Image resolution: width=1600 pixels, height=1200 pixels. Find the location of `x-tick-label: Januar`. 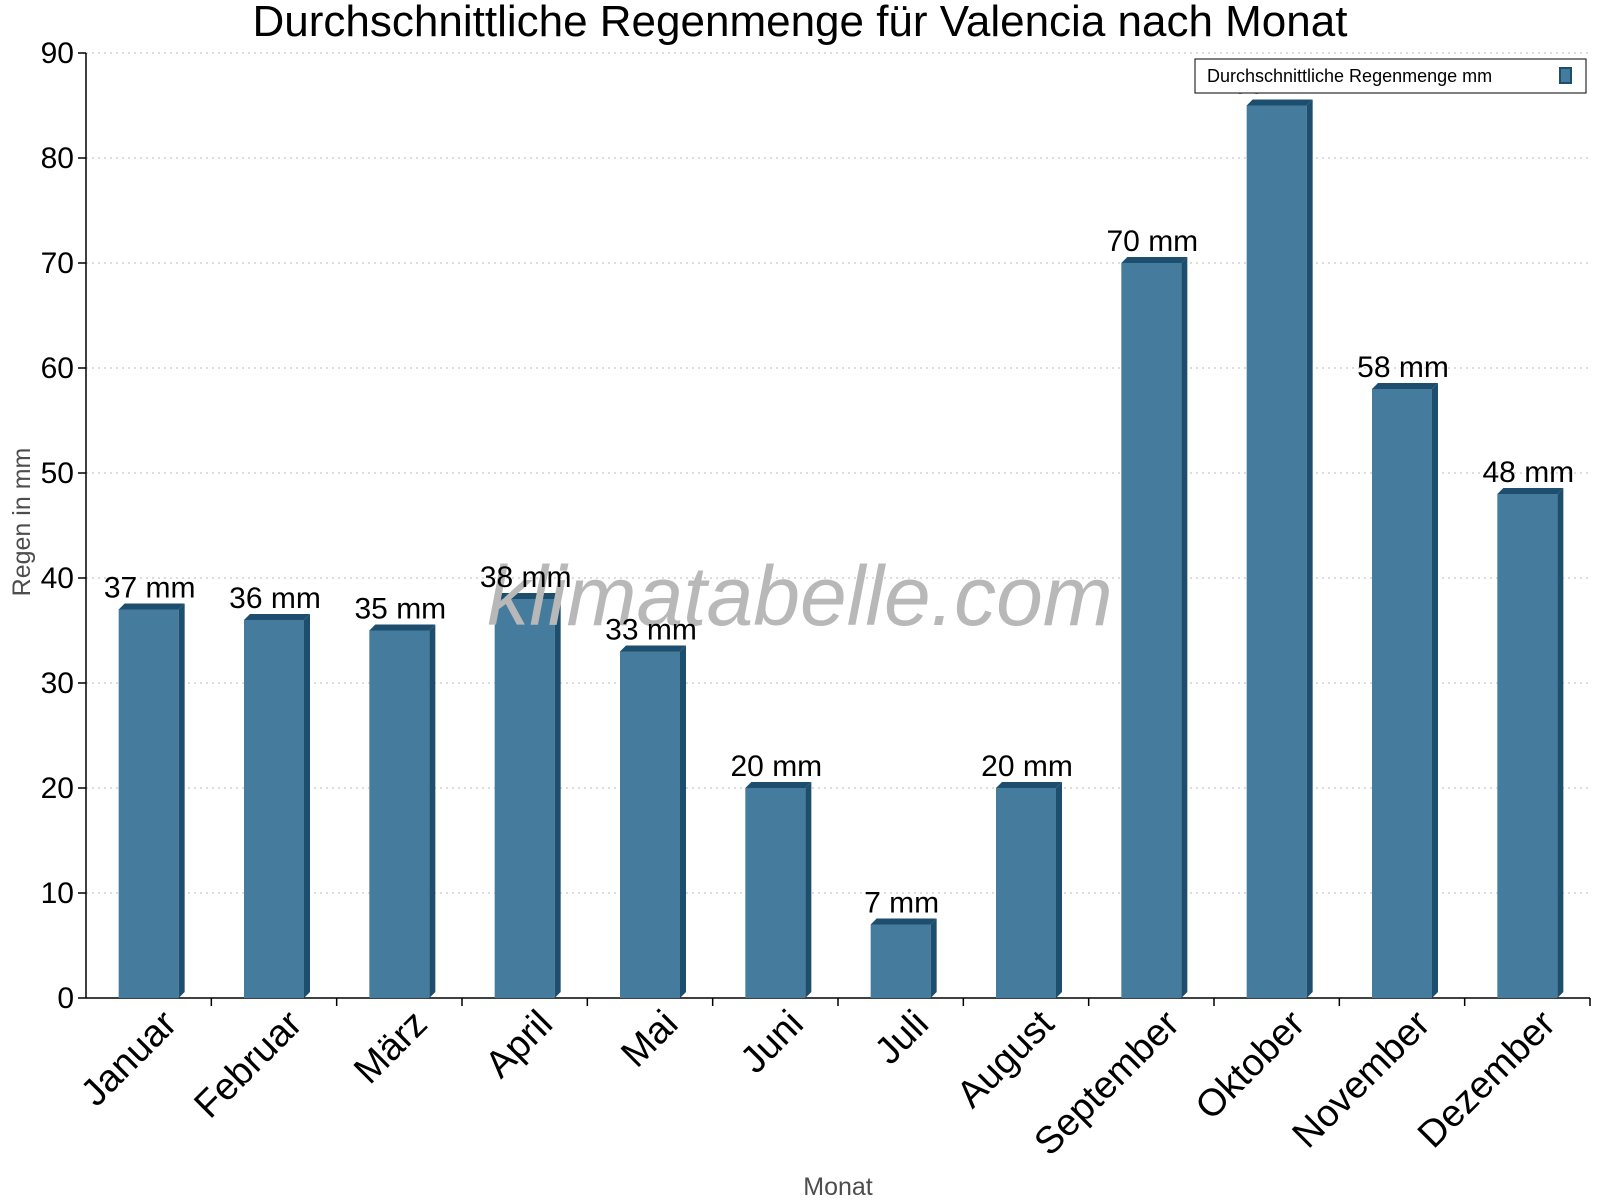

x-tick-label: Januar is located at coordinates (129, 1058).